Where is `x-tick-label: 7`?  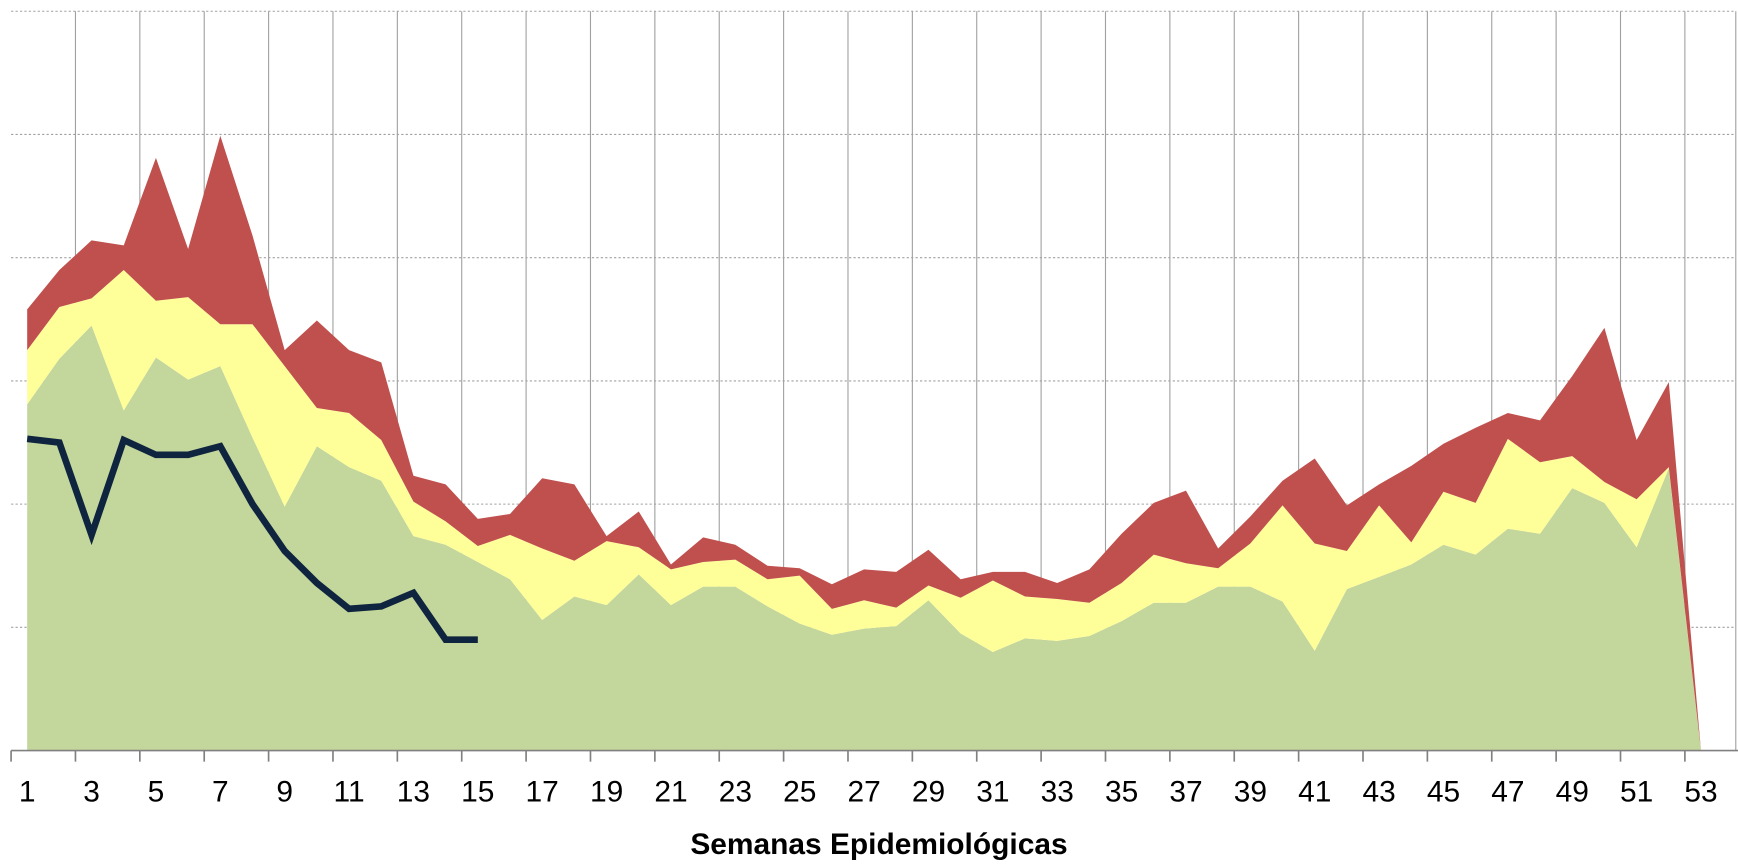
x-tick-label: 7 is located at coordinates (220, 792).